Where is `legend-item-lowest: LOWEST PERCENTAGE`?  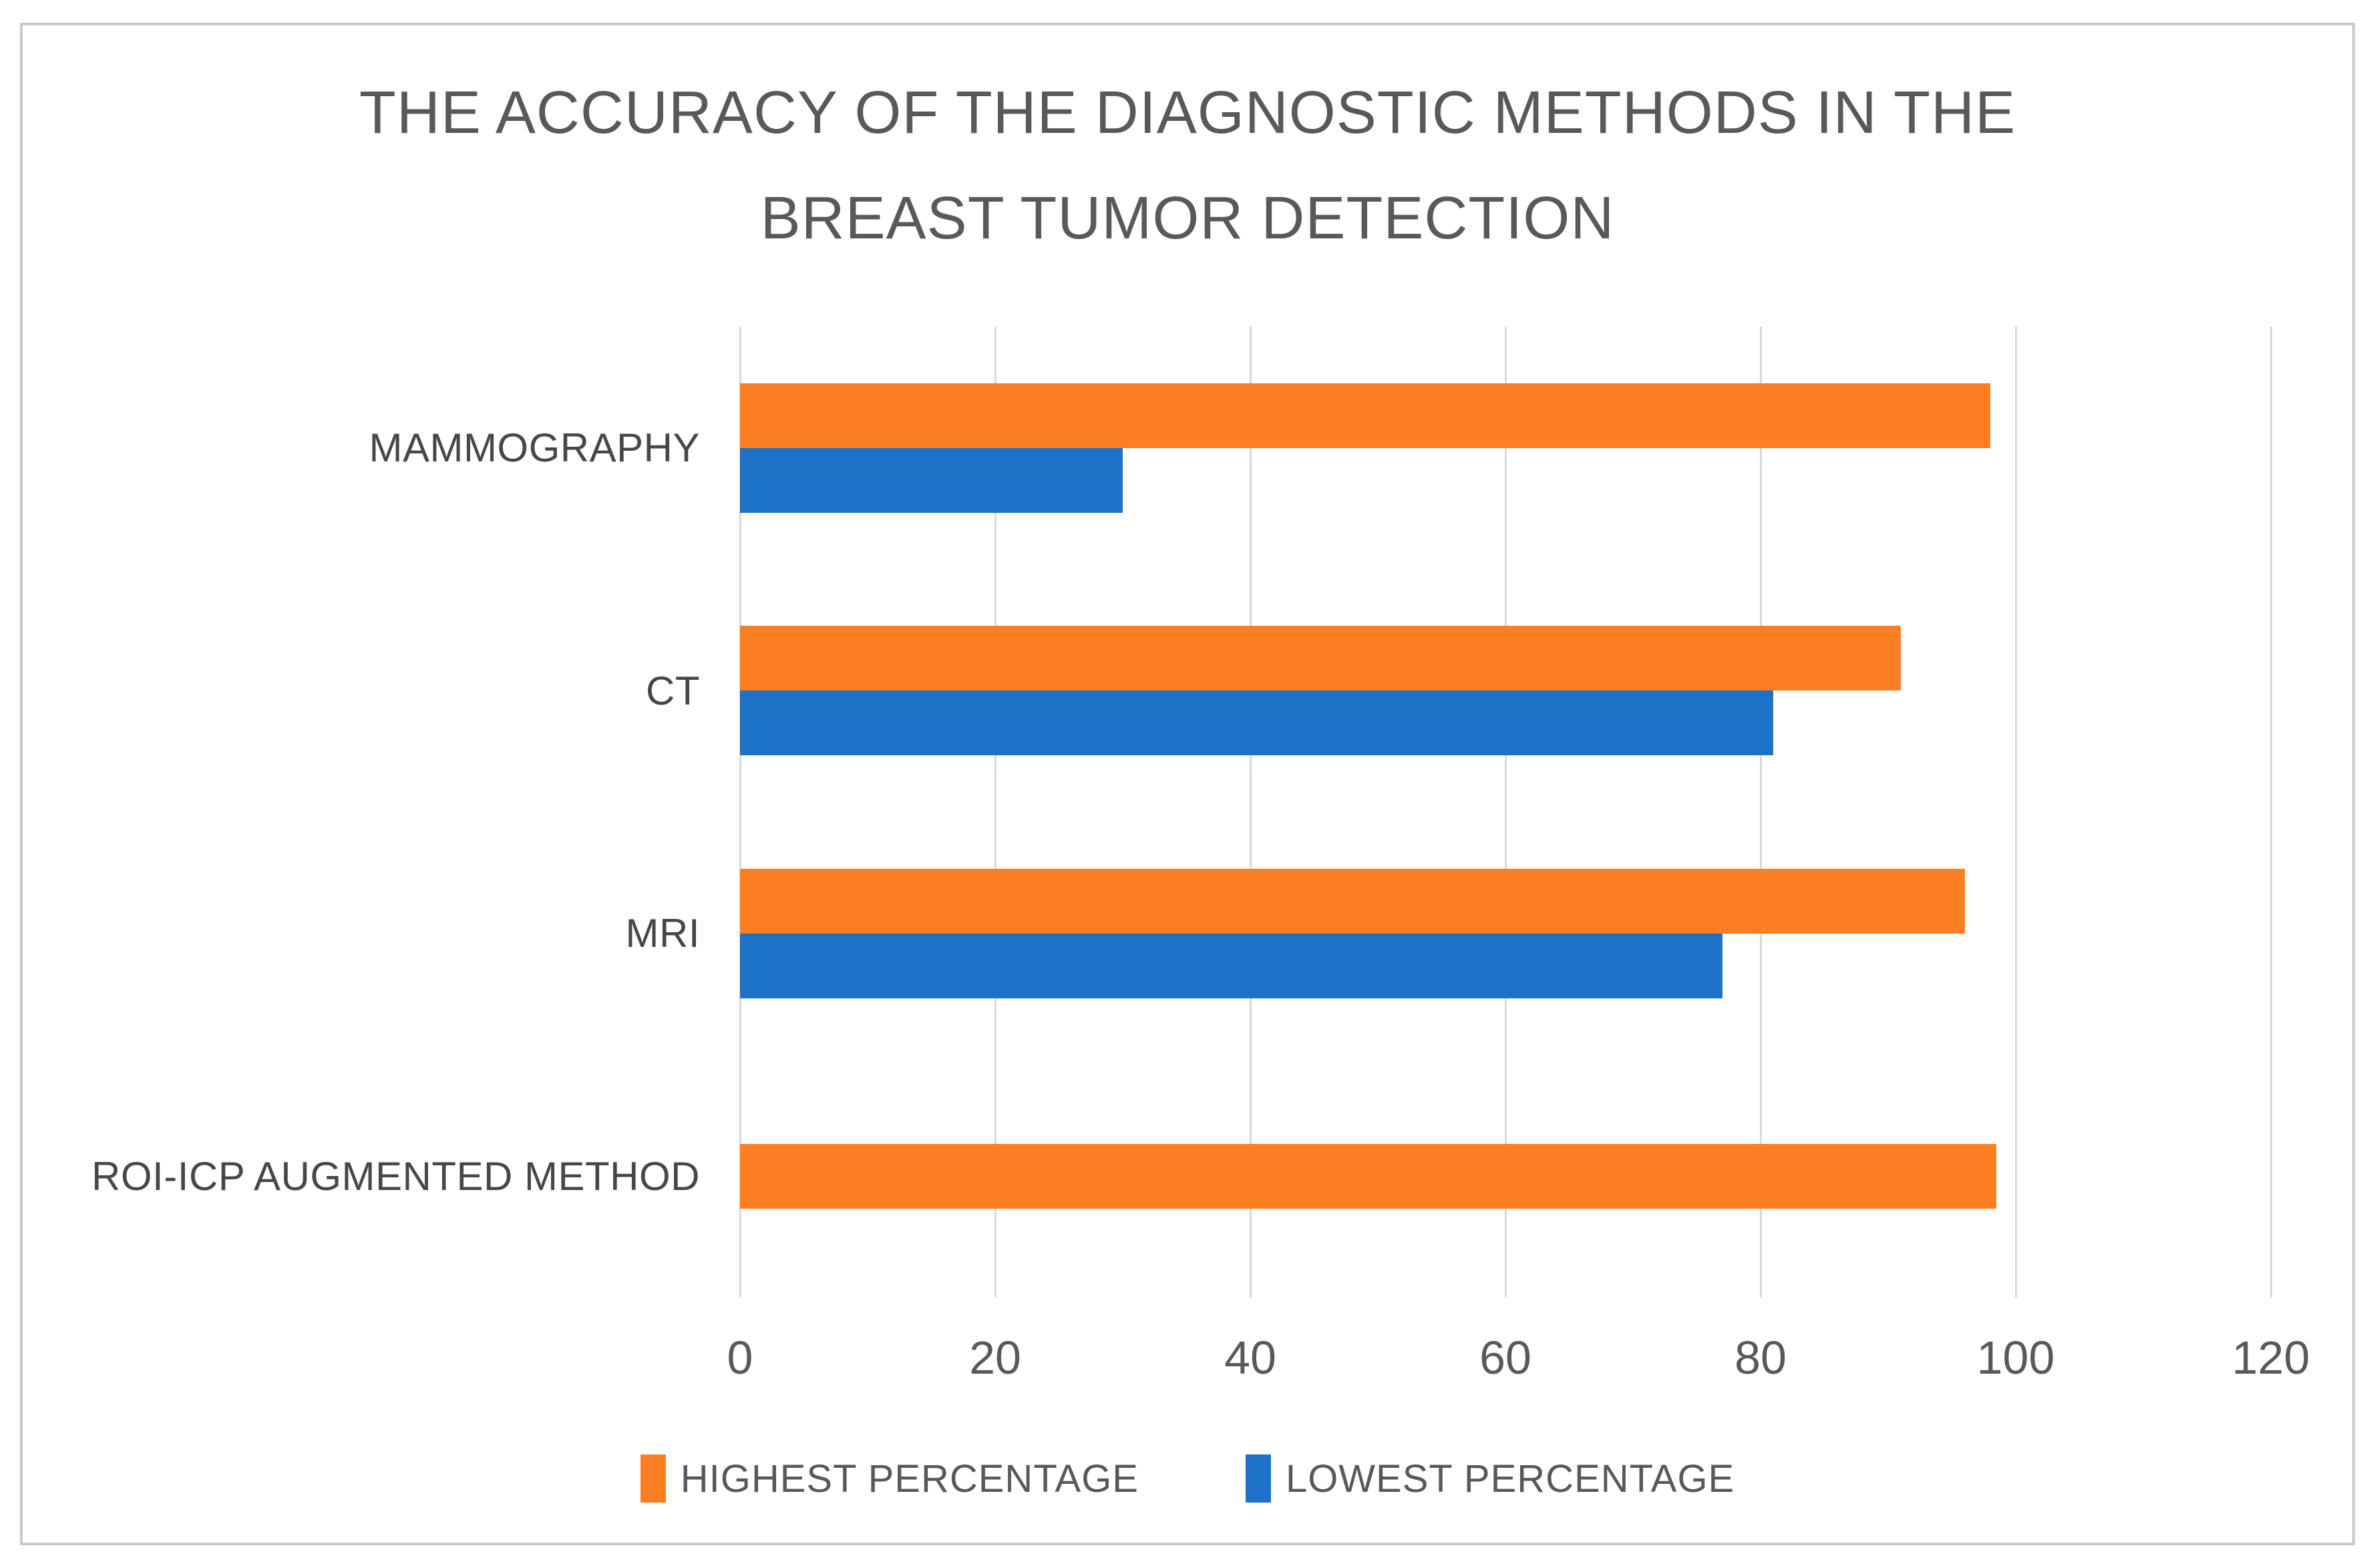 legend-item-lowest: LOWEST PERCENTAGE is located at coordinates (1490, 1478).